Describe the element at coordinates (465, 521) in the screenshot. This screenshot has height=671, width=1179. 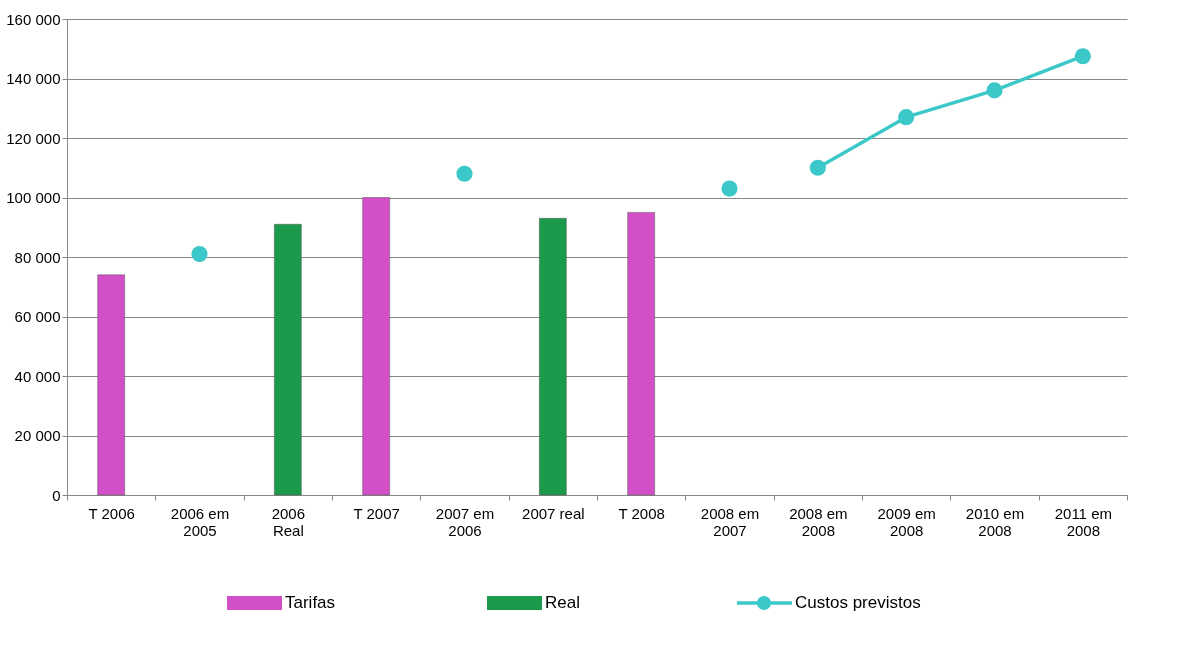
I see `x-tick-label: 2007 em 2006` at that location.